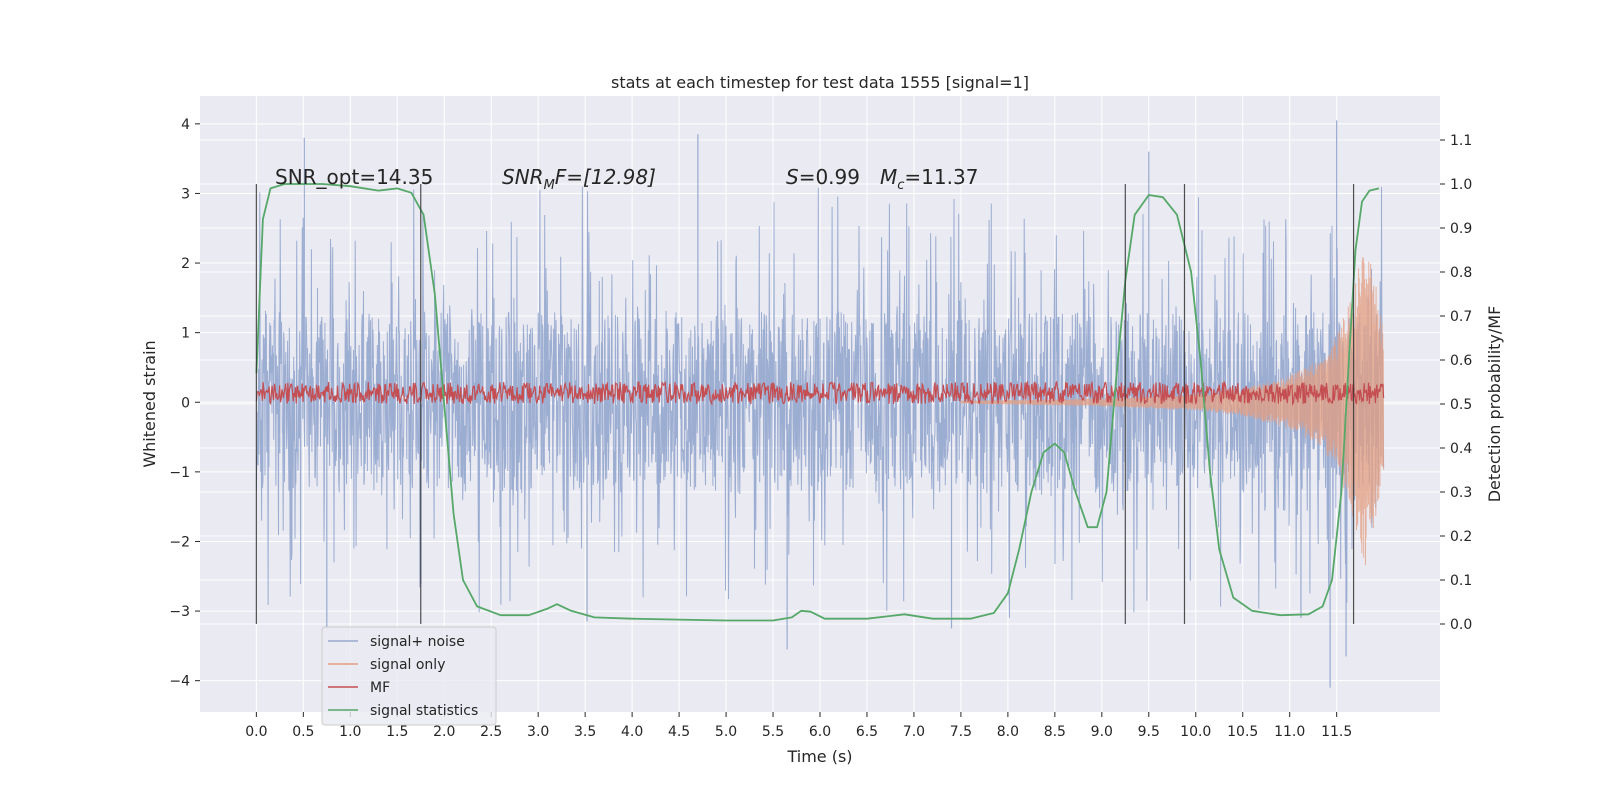 This screenshot has width=1600, height=800. I want to click on mc-subscript: c, so click(900, 185).